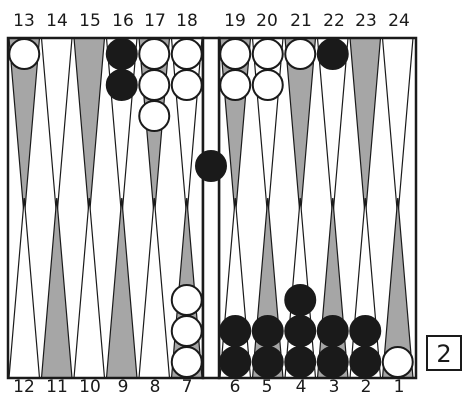 This screenshot has height=399, width=464. I want to click on doubling-cube-value: 2, so click(443, 354).